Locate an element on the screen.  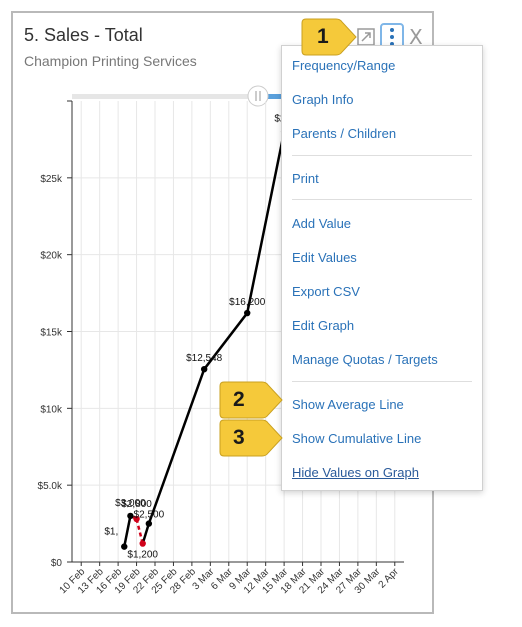
close-icon: X is located at coordinates (416, 37).